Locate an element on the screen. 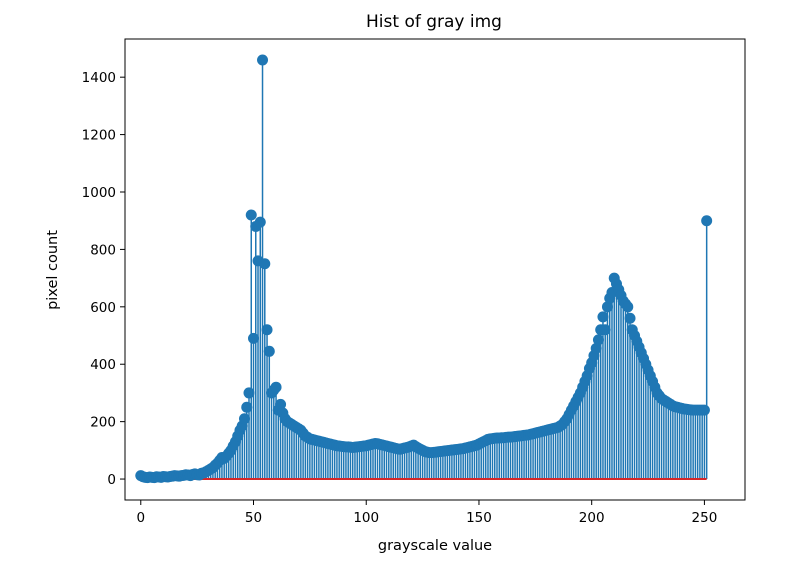 This screenshot has height=576, width=792. y-tick-label: 0 is located at coordinates (111, 480).